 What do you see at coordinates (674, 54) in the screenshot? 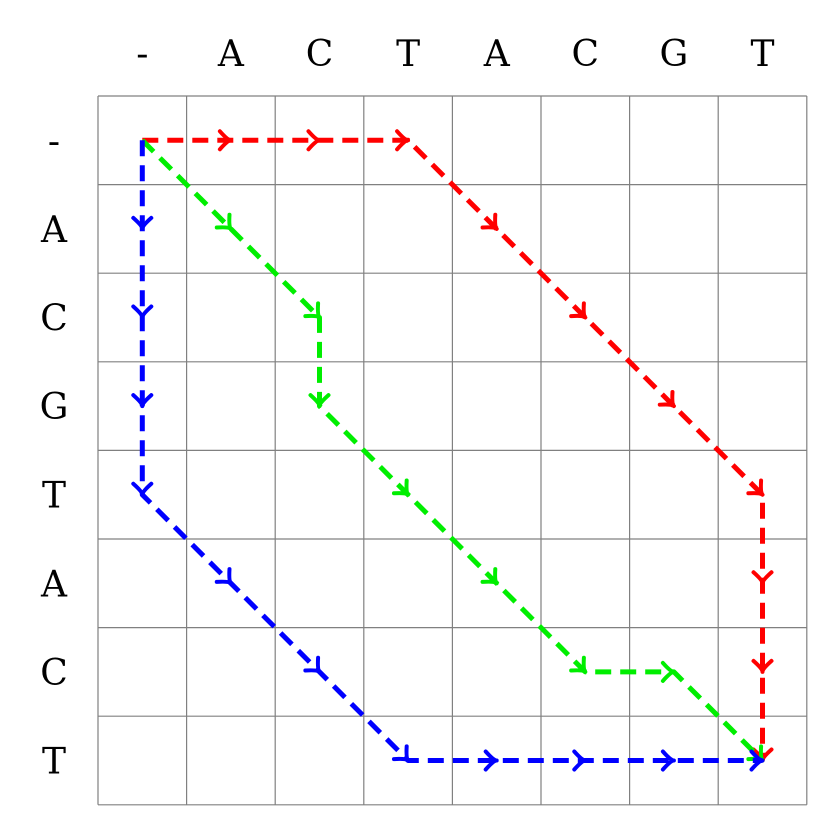
I see `column-label: G` at bounding box center [674, 54].